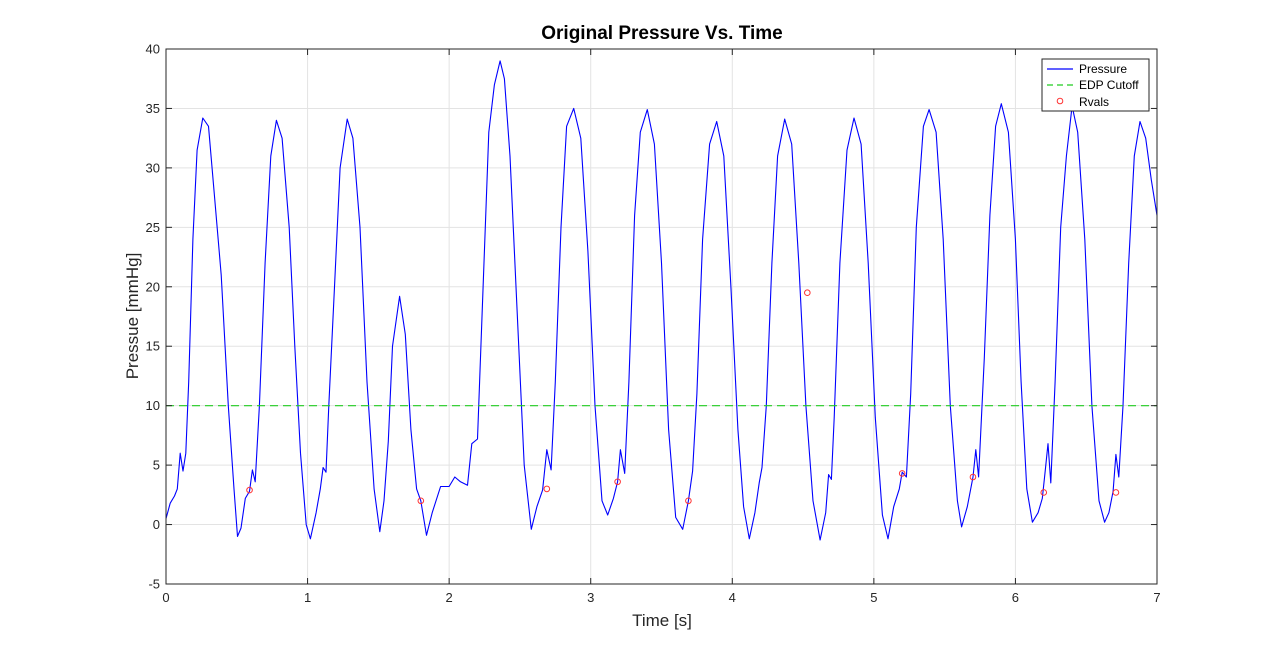  What do you see at coordinates (153, 108) in the screenshot?
I see `y-tick-label: 35` at bounding box center [153, 108].